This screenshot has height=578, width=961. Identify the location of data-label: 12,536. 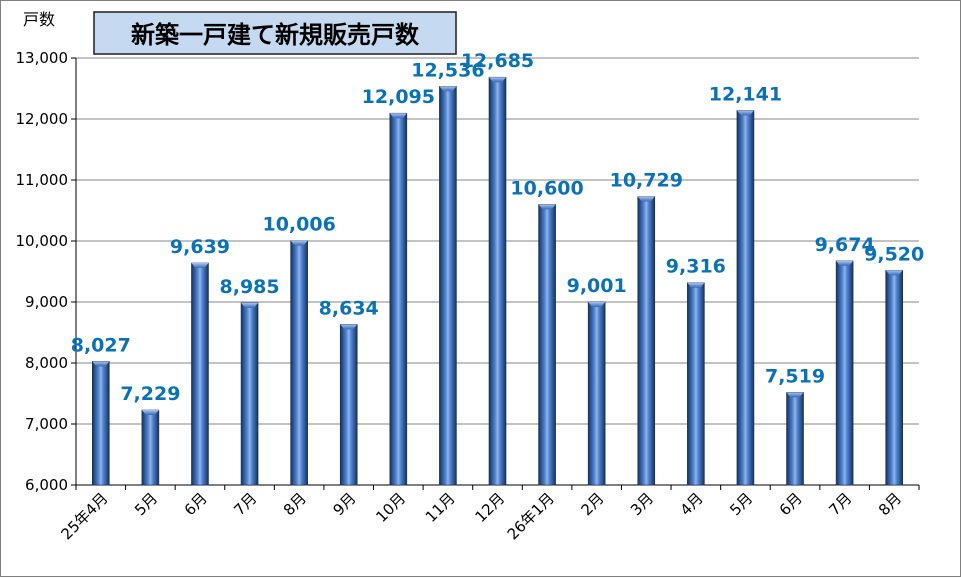
(447, 70).